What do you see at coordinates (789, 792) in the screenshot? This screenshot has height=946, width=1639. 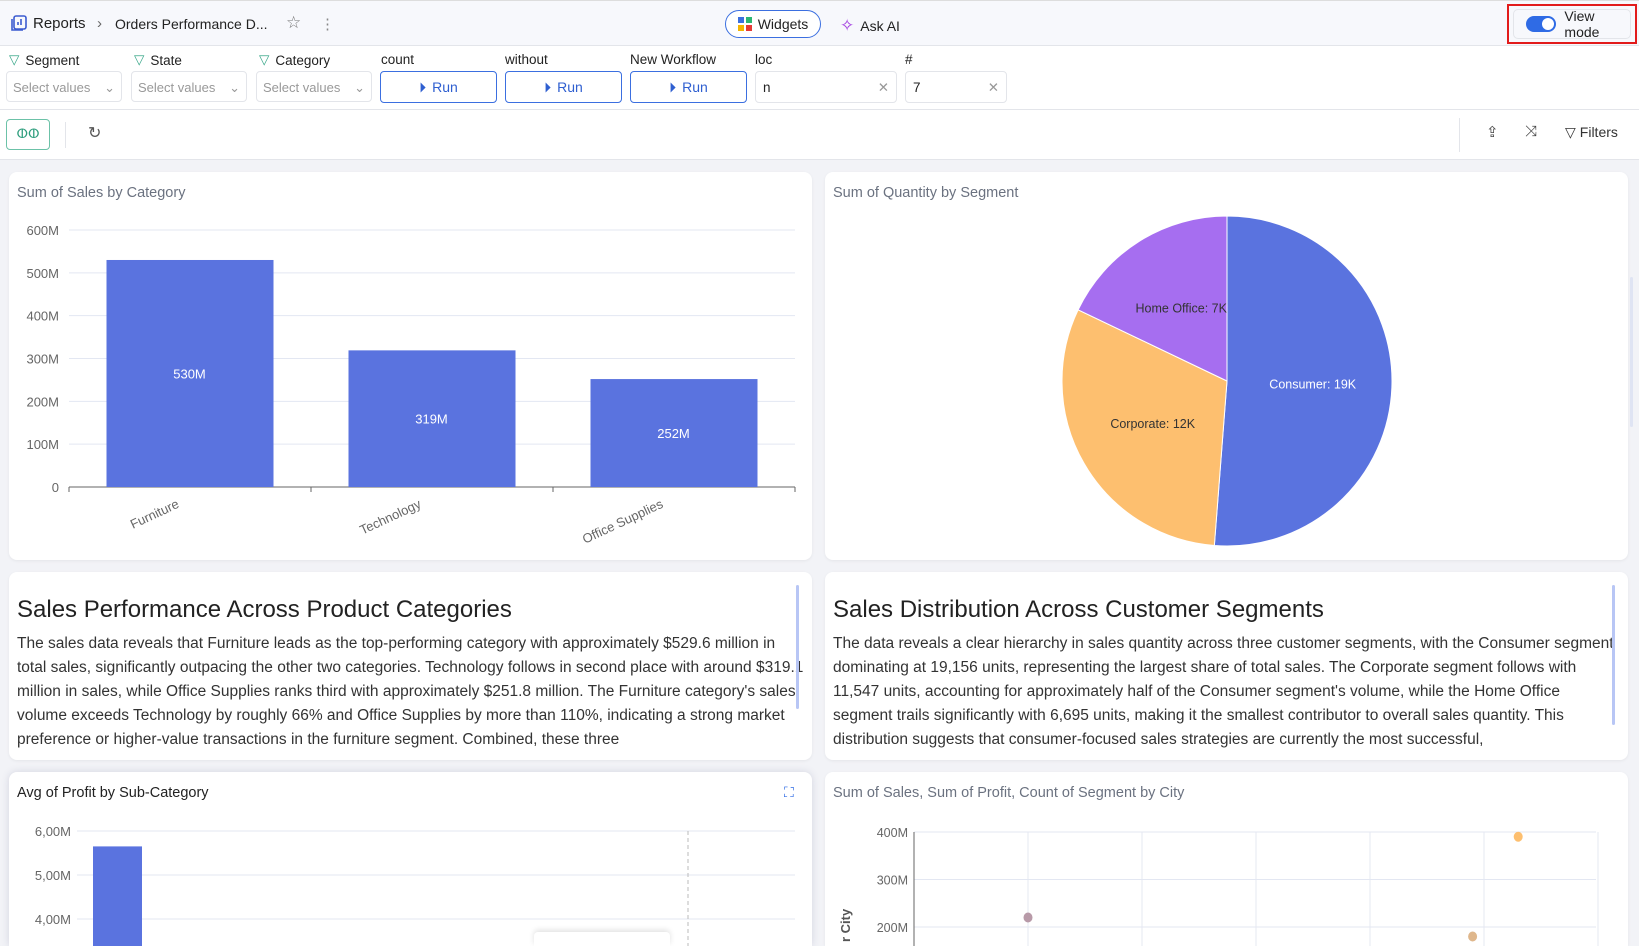 I see `expand-icon: ⛶` at bounding box center [789, 792].